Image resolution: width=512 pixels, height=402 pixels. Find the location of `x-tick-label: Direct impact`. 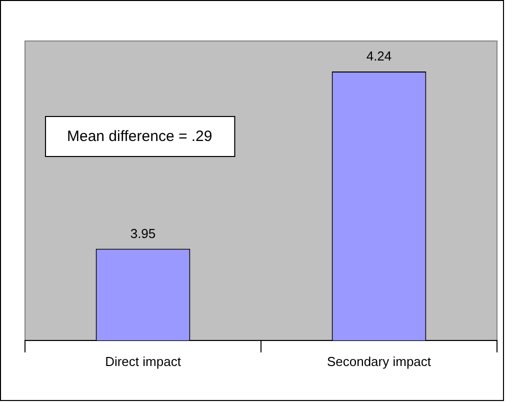

x-tick-label: Direct impact is located at coordinates (143, 361).